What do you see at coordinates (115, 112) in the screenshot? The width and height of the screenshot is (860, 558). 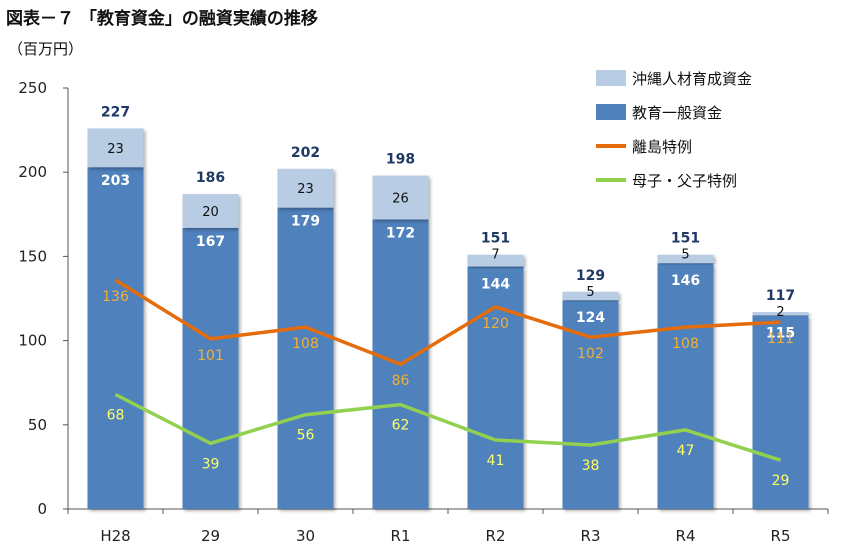 I see `total-label: 227` at bounding box center [115, 112].